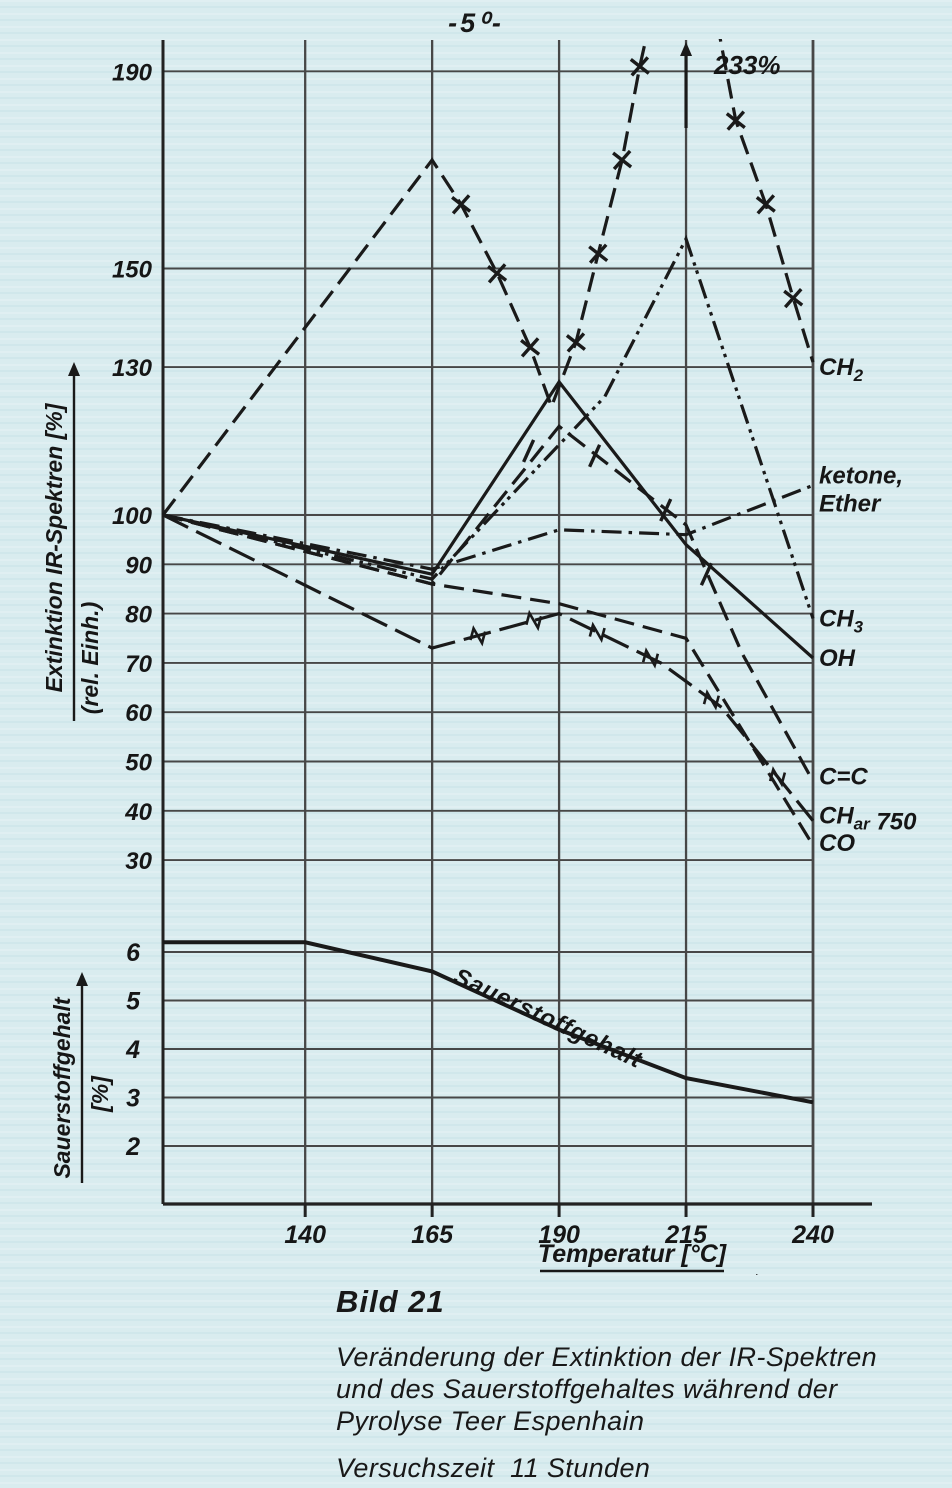 Image resolution: width=952 pixels, height=1488 pixels. What do you see at coordinates (488, 667) in the screenshot?
I see `series-line-CHar750` at bounding box center [488, 667].